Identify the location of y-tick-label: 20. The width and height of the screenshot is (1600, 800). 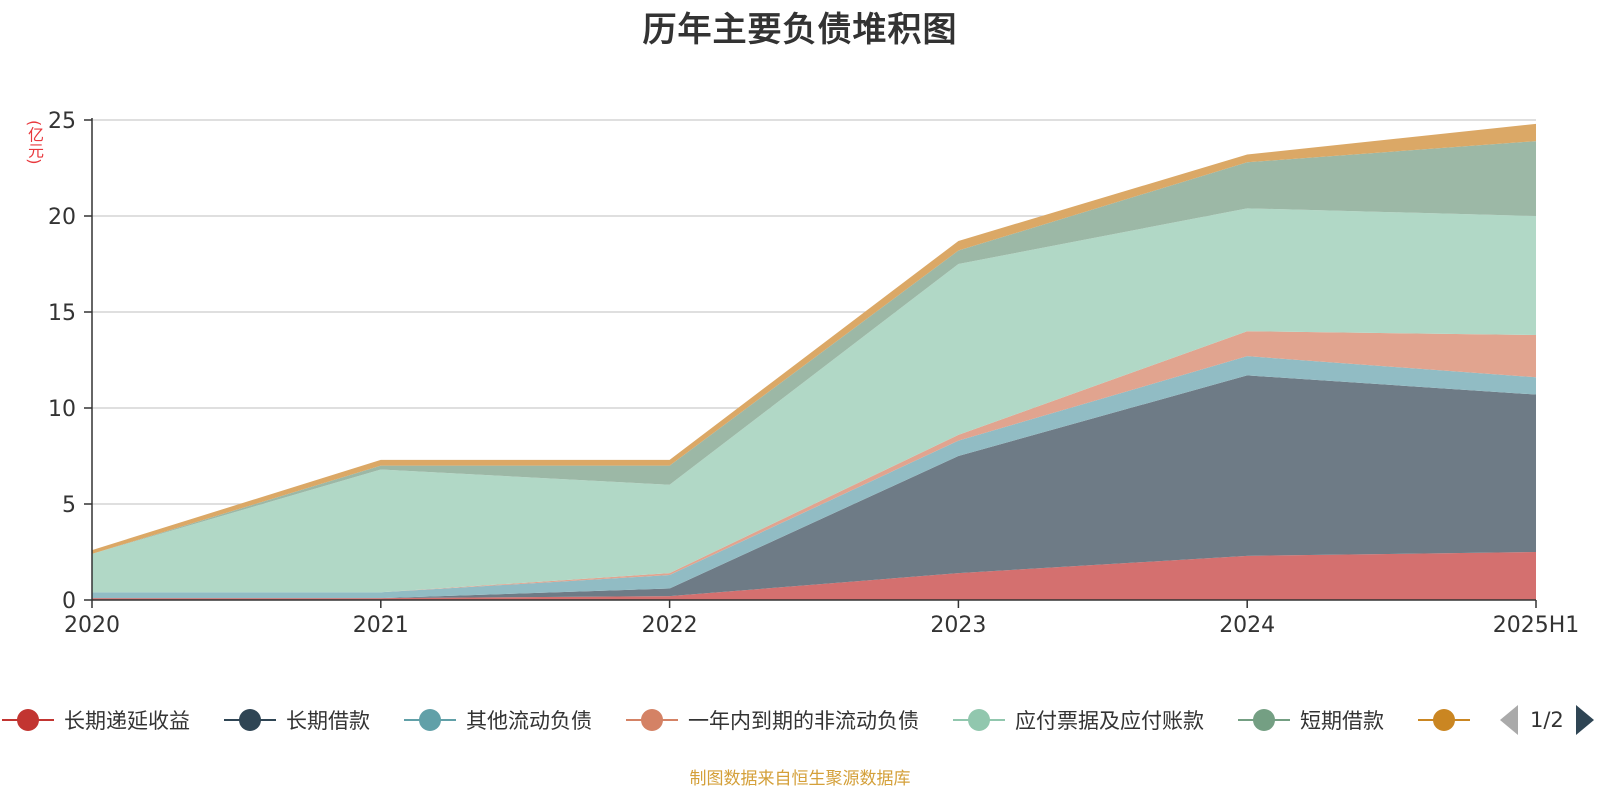
(62, 217).